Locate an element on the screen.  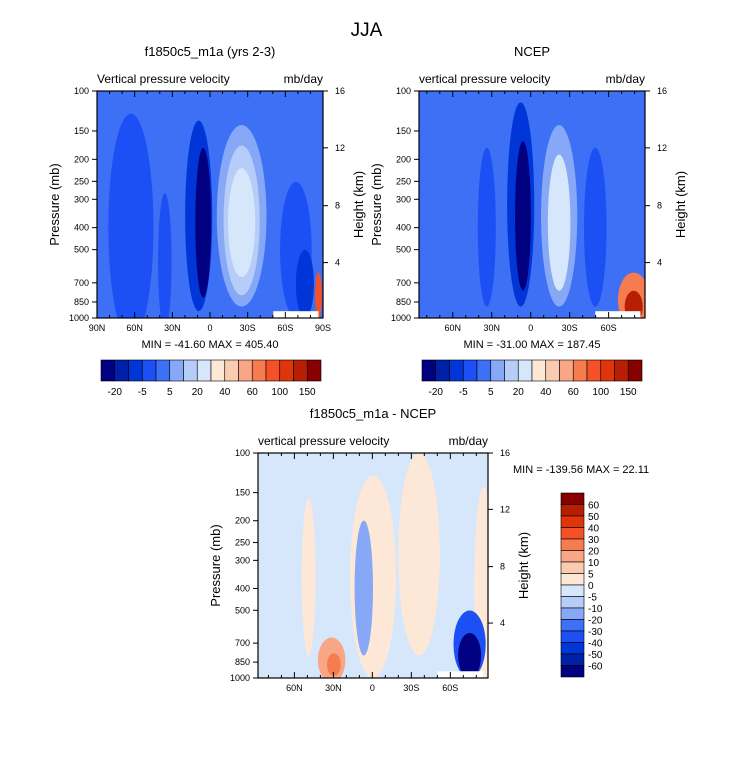
x-tick-label: 90N is located at coordinates (97, 328).